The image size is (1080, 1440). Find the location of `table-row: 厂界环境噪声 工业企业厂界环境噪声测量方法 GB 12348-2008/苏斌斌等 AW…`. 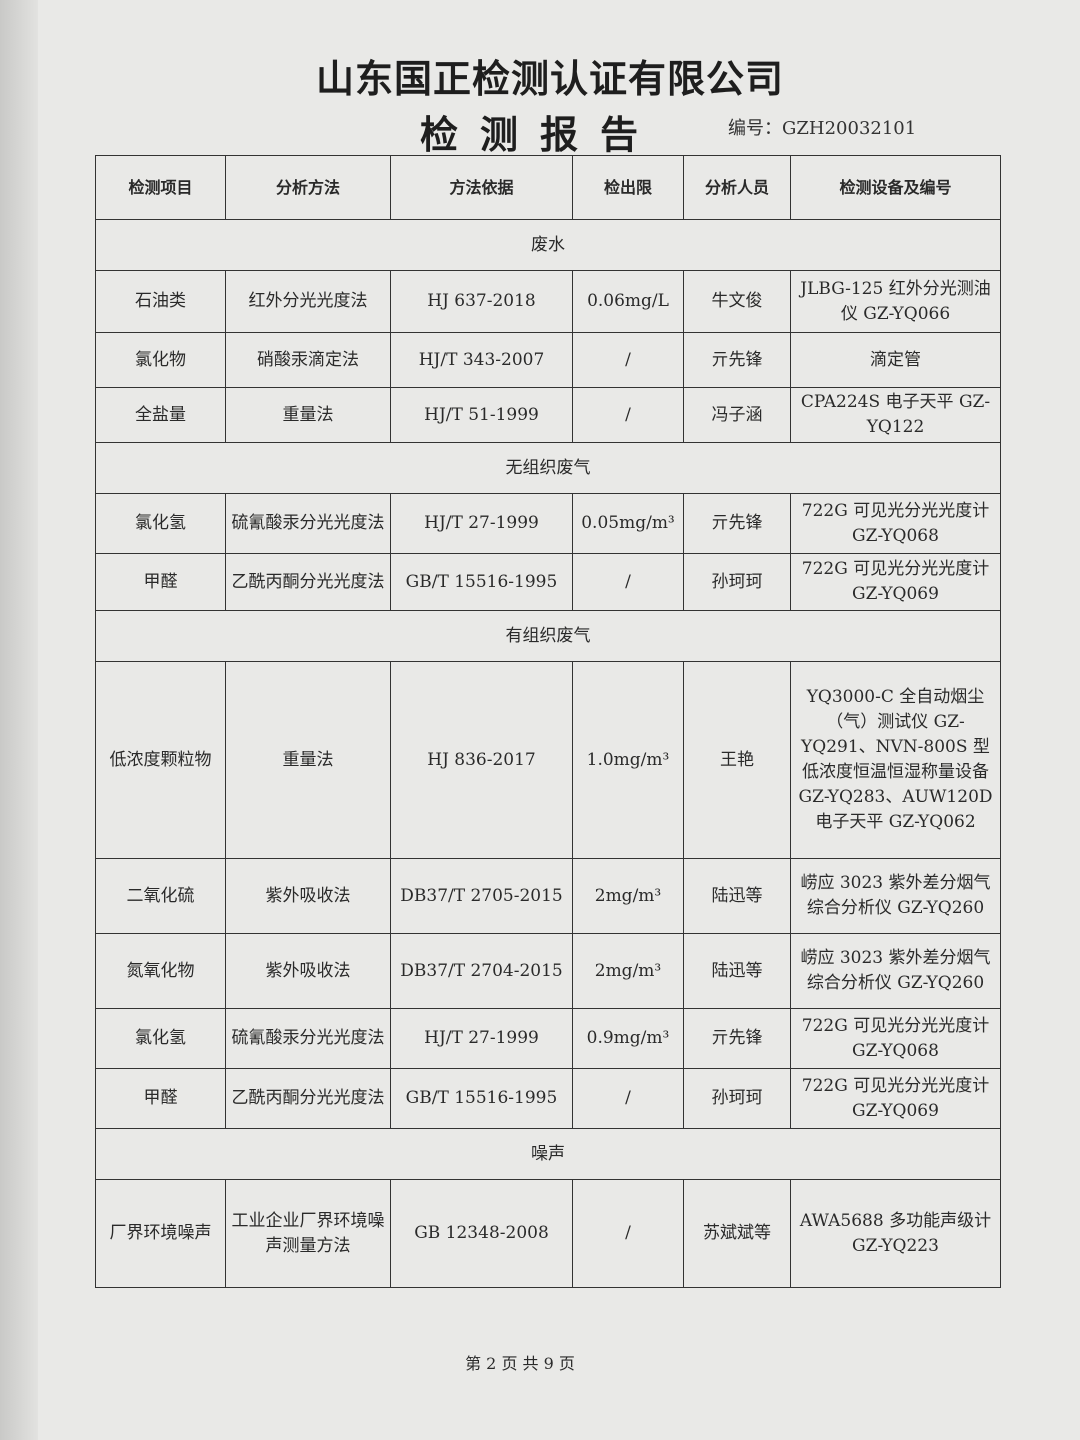

table-row: 厂界环境噪声 工业企业厂界环境噪声测量方法 GB 12348-2008/苏斌斌等 AW… is located at coordinates (548, 1233).